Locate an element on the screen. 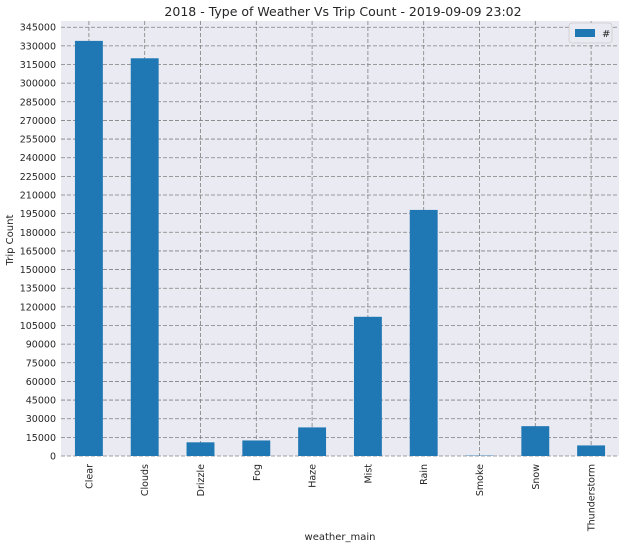 The width and height of the screenshot is (625, 550). x-tick-label: Smoke is located at coordinates (480, 480).